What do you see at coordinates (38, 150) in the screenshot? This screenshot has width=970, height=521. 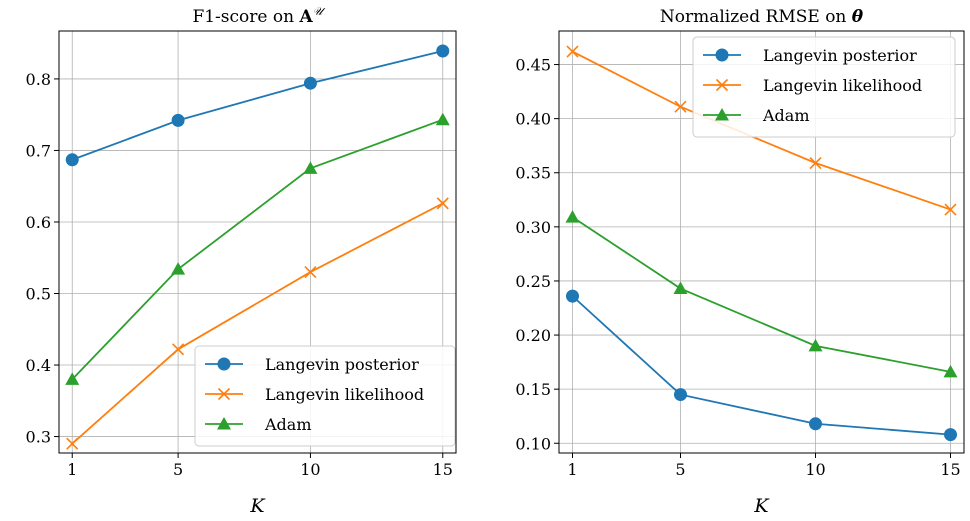 I see `y-tick-label: 0.7` at bounding box center [38, 150].